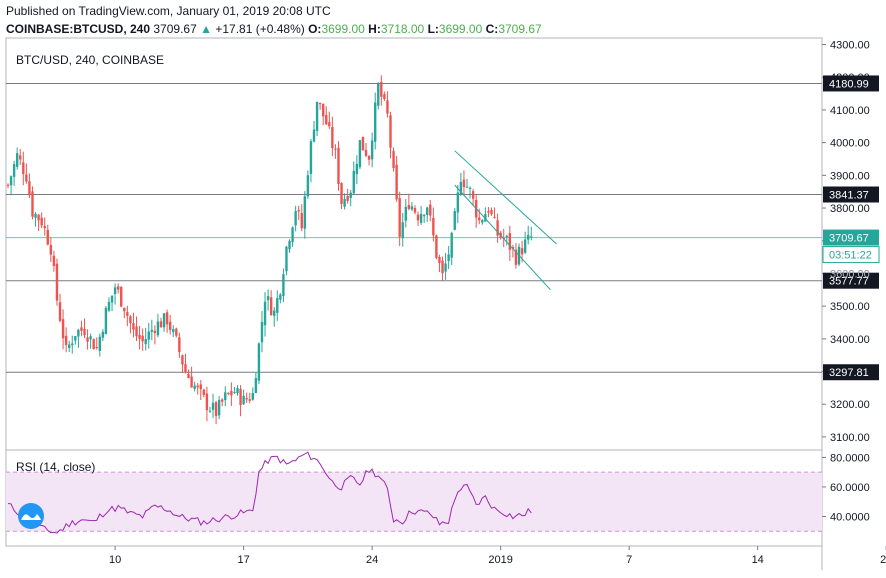 This screenshot has width=886, height=578. What do you see at coordinates (78, 29) in the screenshot?
I see `symbol-name: COINBASE:BTCUSD, 240` at bounding box center [78, 29].